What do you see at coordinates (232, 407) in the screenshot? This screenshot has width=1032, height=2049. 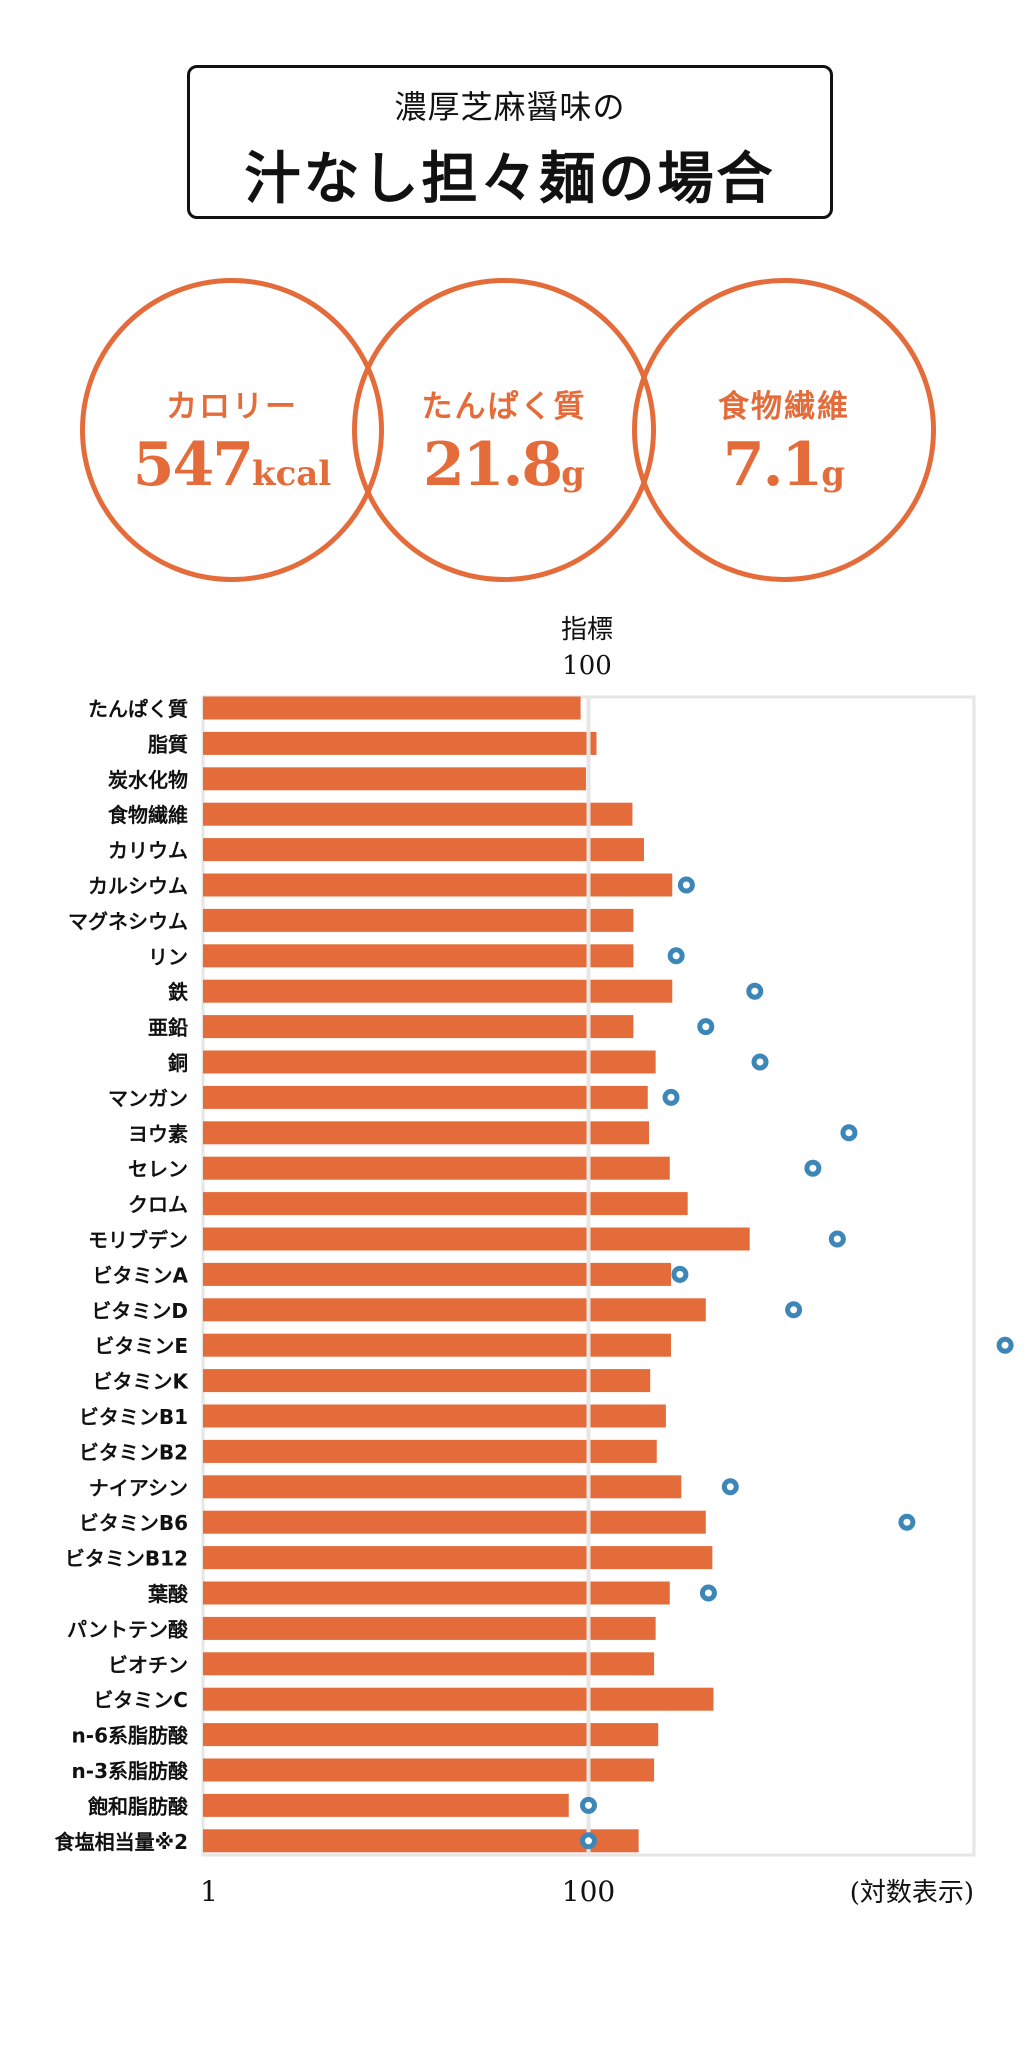 I see `summary-label: カロリー` at bounding box center [232, 407].